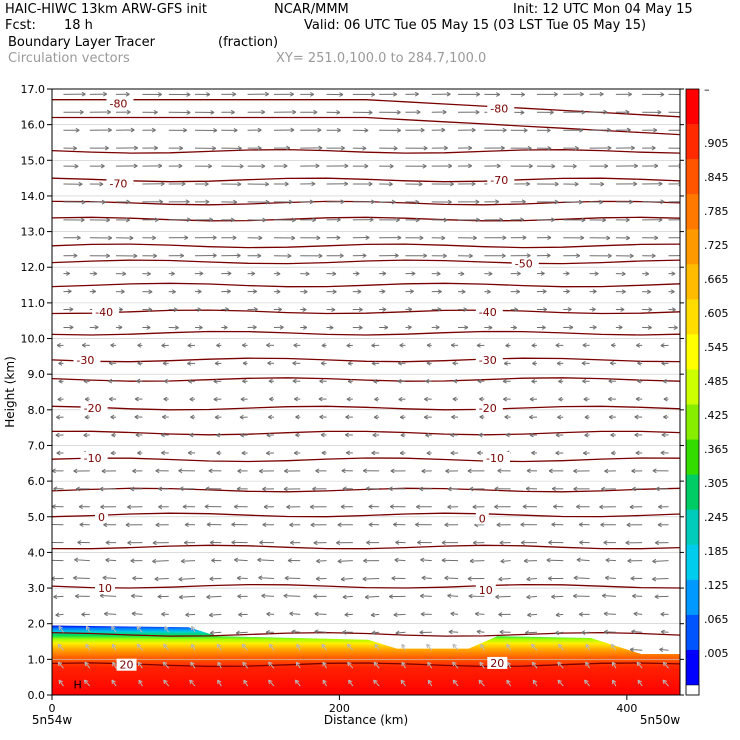 The height and width of the screenshot is (740, 740). What do you see at coordinates (52, 708) in the screenshot?
I see `x-tick-label: 0` at bounding box center [52, 708].